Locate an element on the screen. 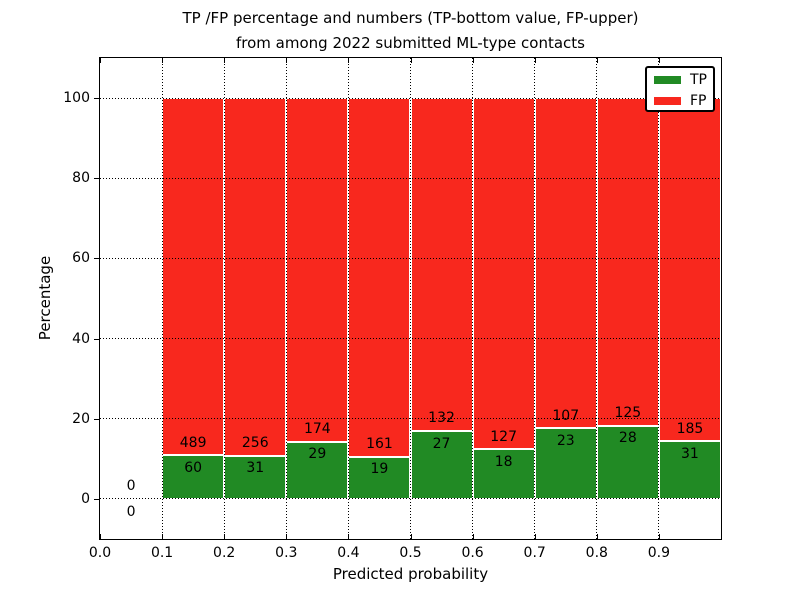 Image resolution: width=800 pixels, height=600 pixels. y-tick-label: 80 is located at coordinates (81, 178).